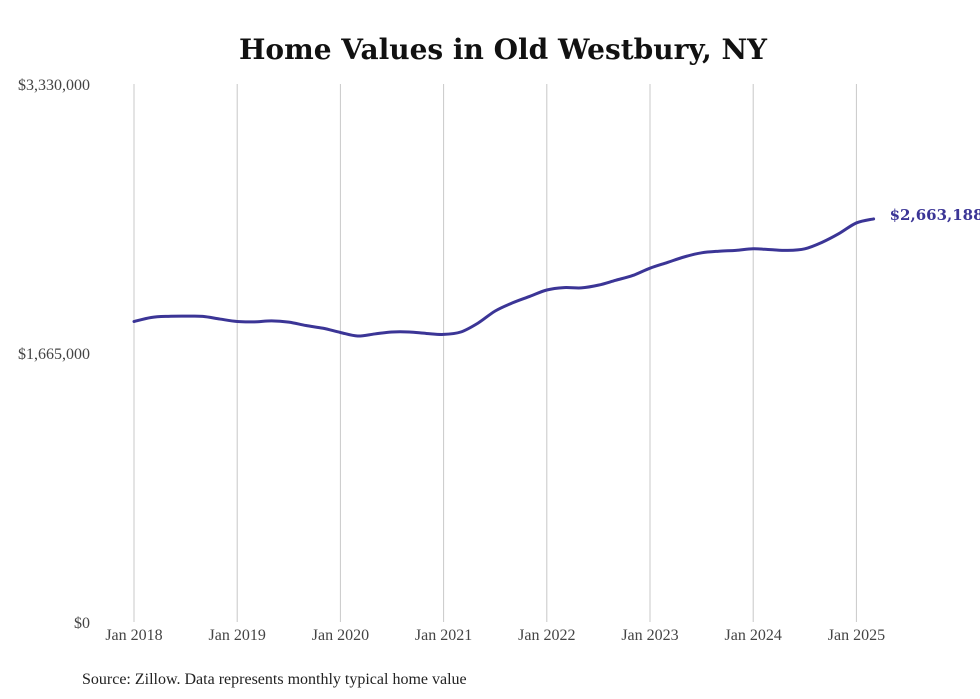  I want to click on home-value-line, so click(504, 277).